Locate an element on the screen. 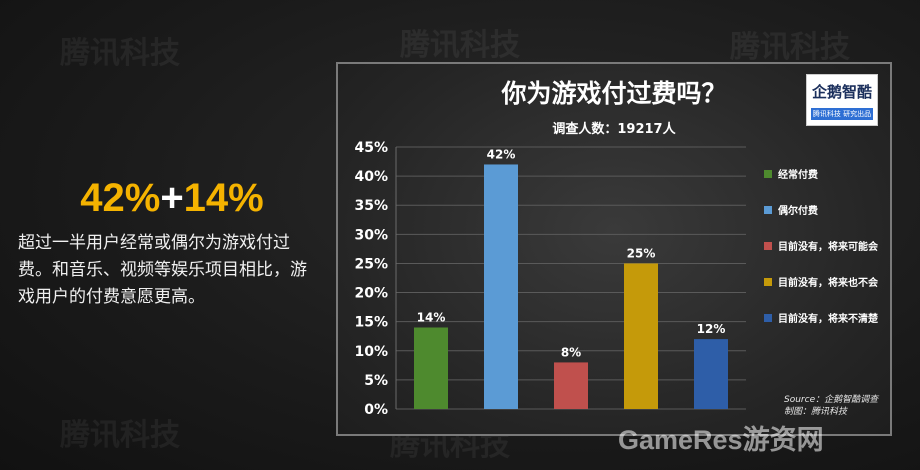  y-tick-label: 35% is located at coordinates (371, 206).